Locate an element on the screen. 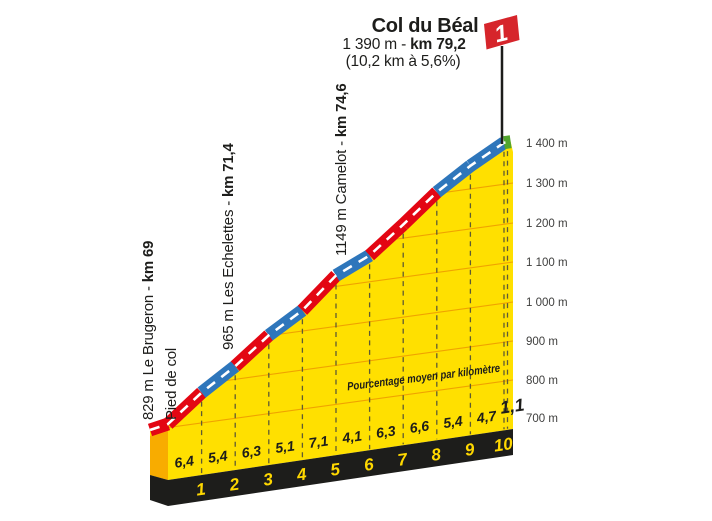 This screenshot has height=521, width=712. elevation-tick-label: 900 m is located at coordinates (542, 342).